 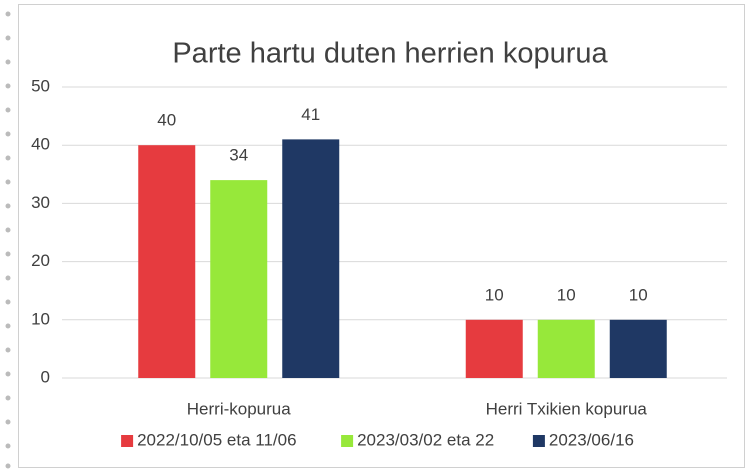 I want to click on data-label: 40, so click(x=166, y=120).